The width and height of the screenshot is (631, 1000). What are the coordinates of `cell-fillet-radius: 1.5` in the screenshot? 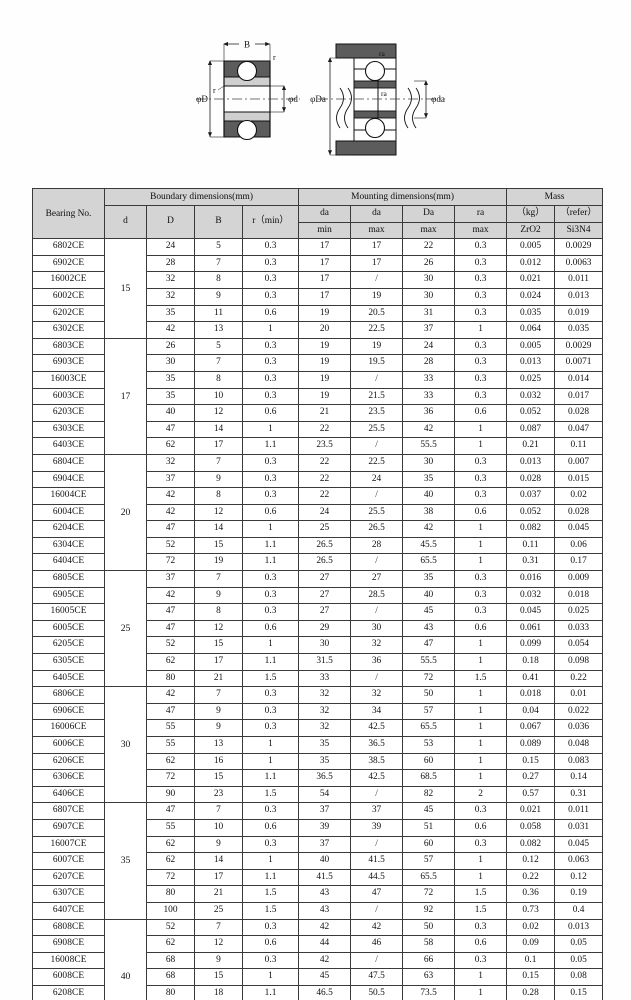 It's located at (270, 894).